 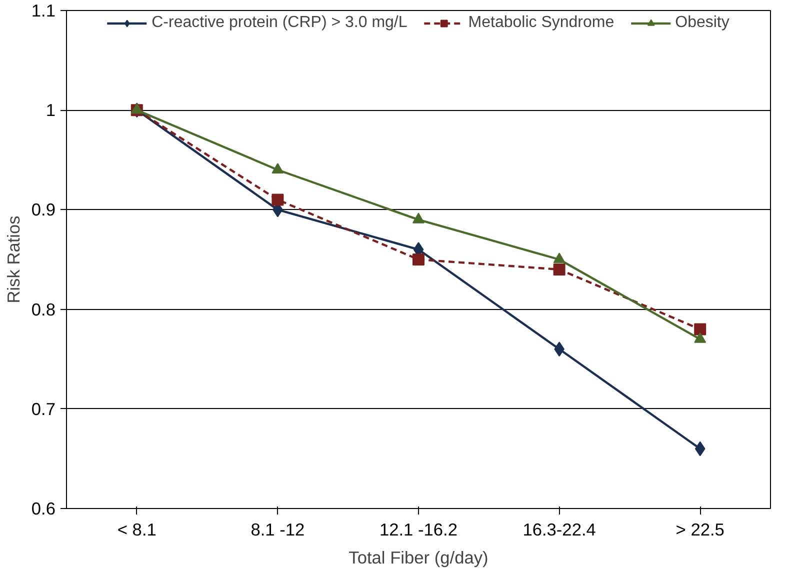 I want to click on y-tick-label: 0.9, so click(x=43, y=210).